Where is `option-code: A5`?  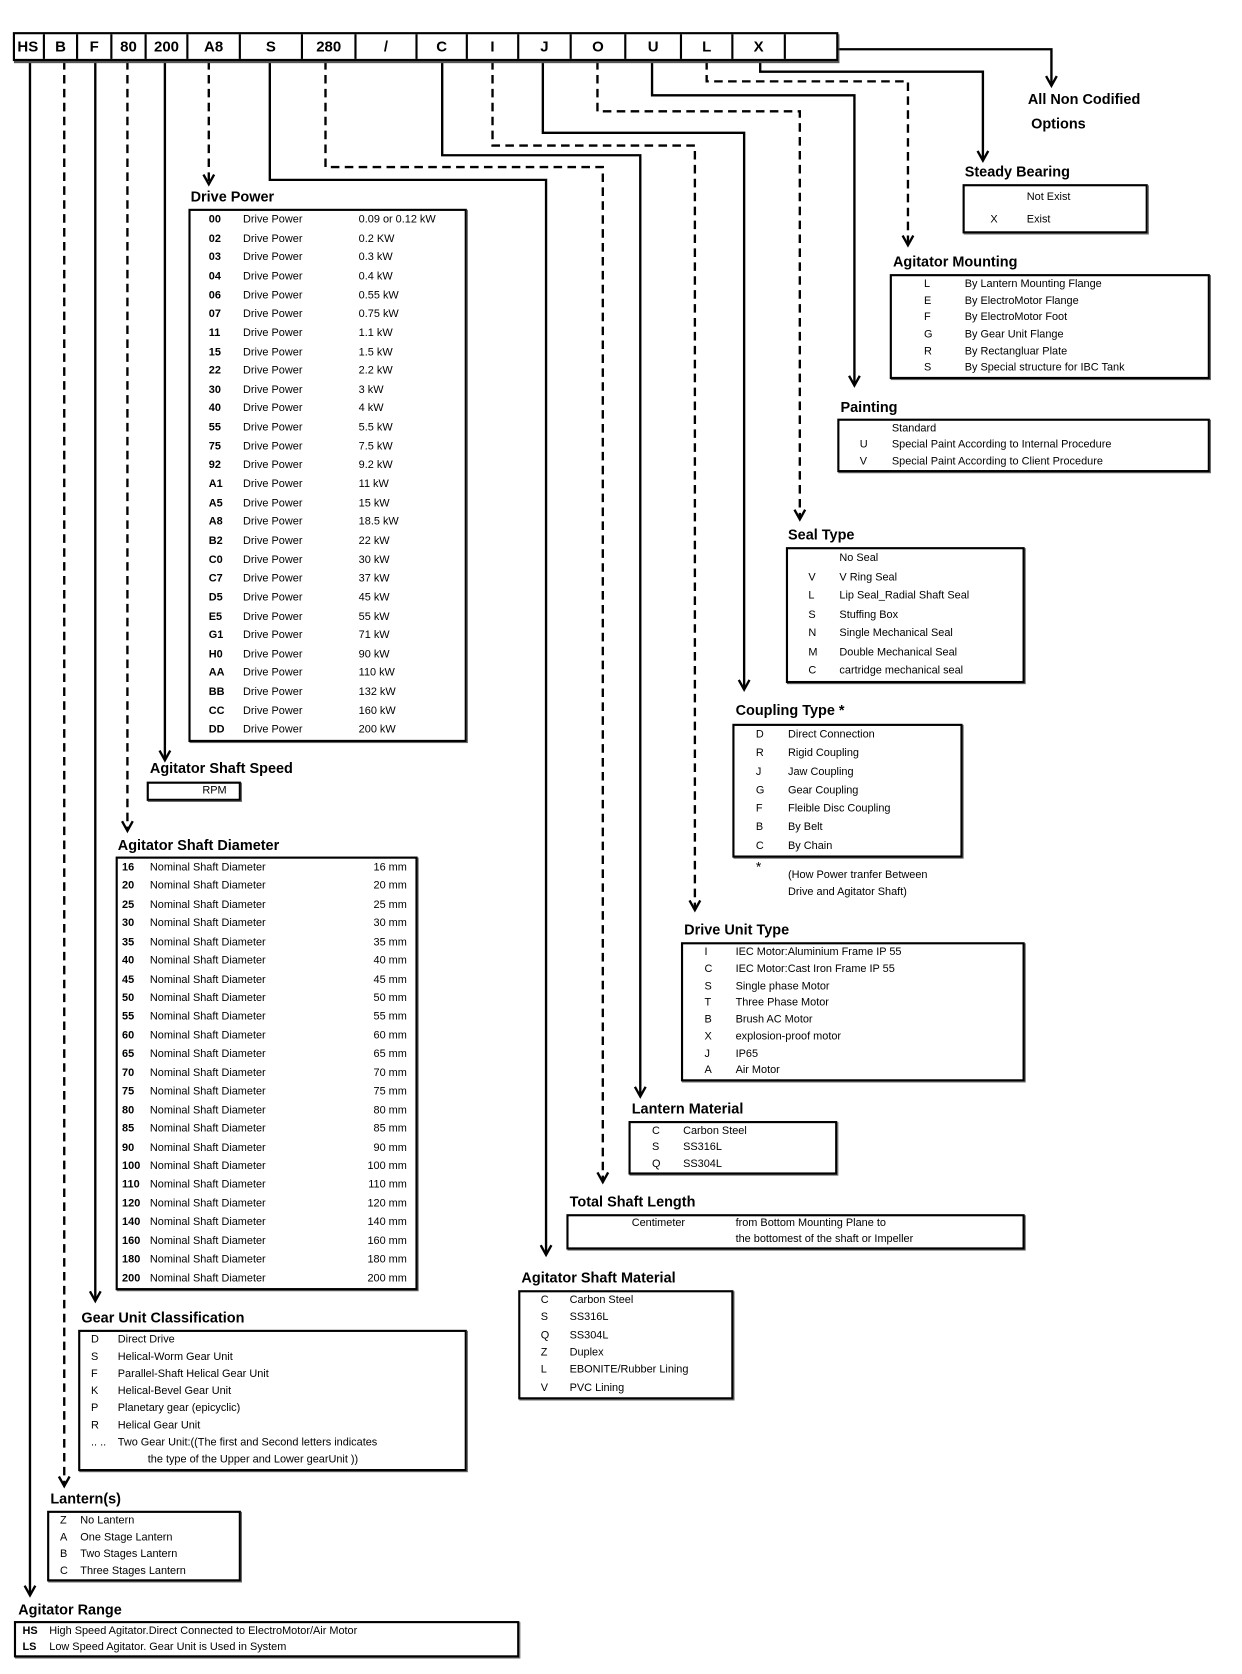
option-code: A5 is located at coordinates (215, 503).